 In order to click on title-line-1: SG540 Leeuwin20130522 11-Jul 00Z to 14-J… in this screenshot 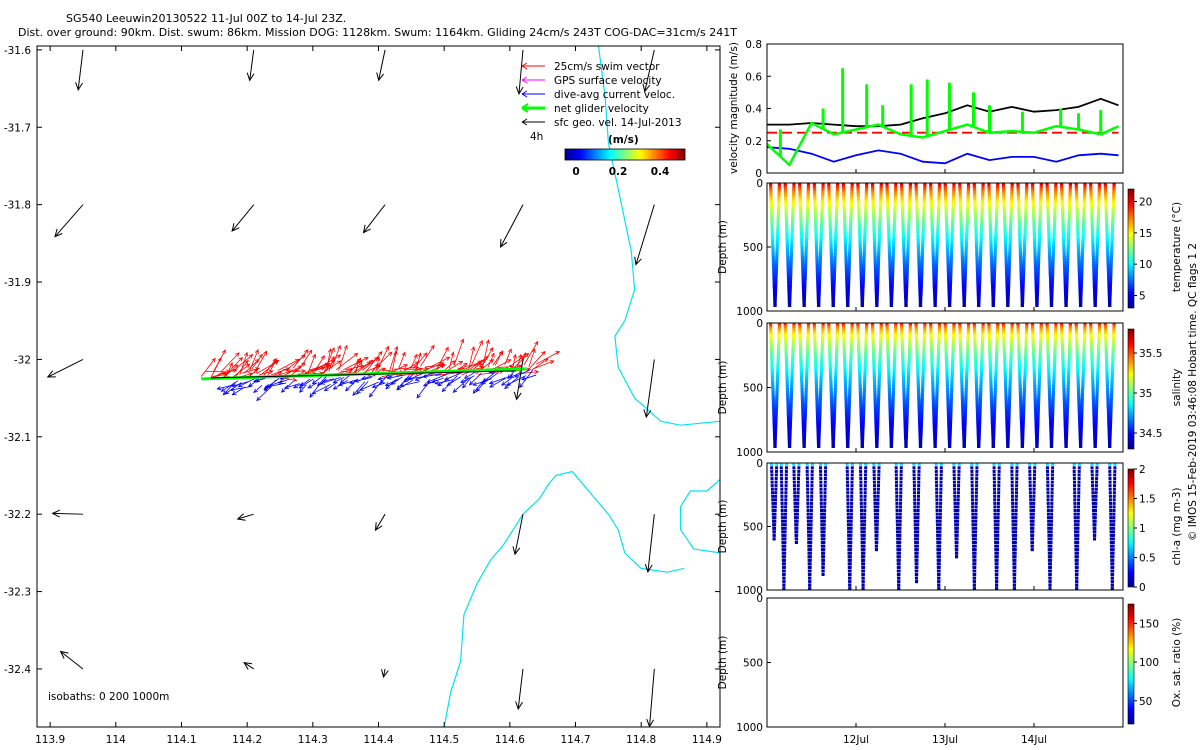, I will do `click(206, 18)`.